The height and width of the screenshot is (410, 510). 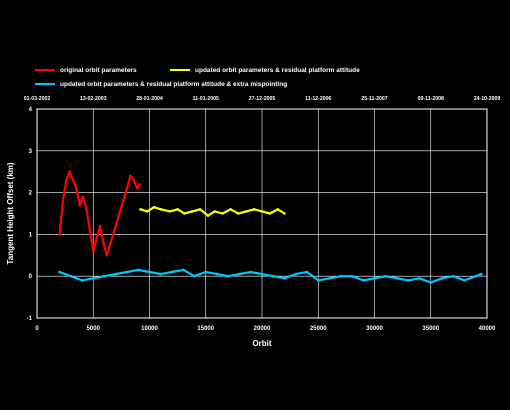 What do you see at coordinates (30, 319) in the screenshot?
I see `y-tick-label: -1` at bounding box center [30, 319].